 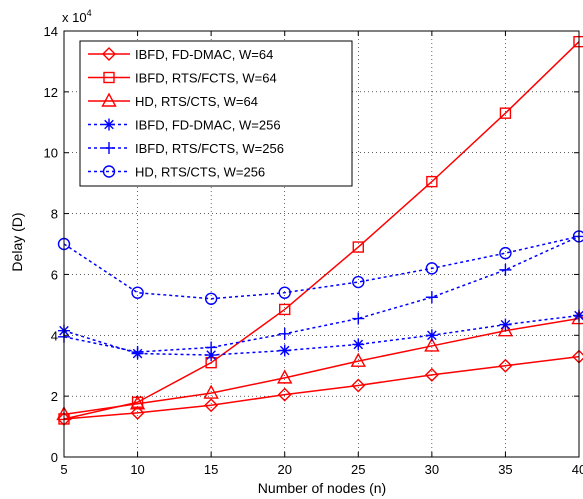 I want to click on legend-label: IBFD, FD-DMAC, W=256, so click(x=208, y=125).